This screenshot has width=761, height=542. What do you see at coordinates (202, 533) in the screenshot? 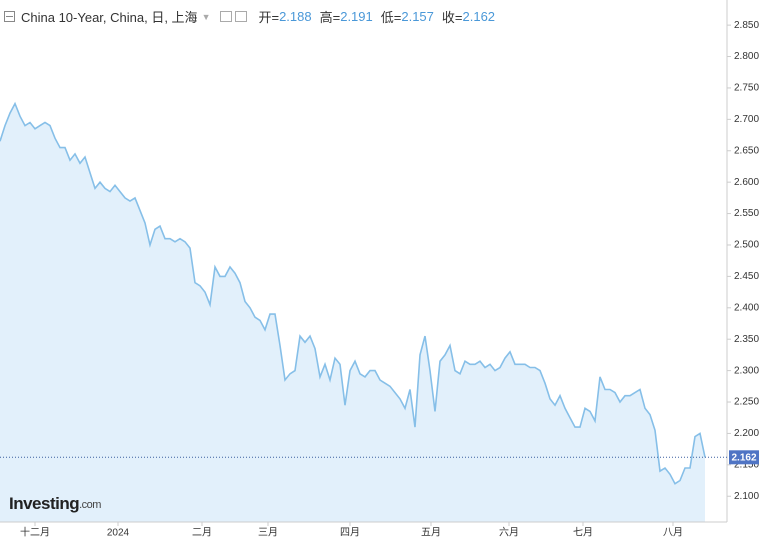
I see `x-tick-label: 二月` at bounding box center [202, 533].